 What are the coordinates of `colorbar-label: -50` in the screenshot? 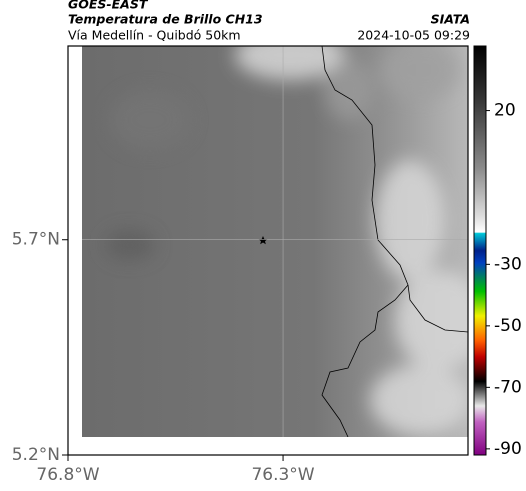 It's located at (508, 326).